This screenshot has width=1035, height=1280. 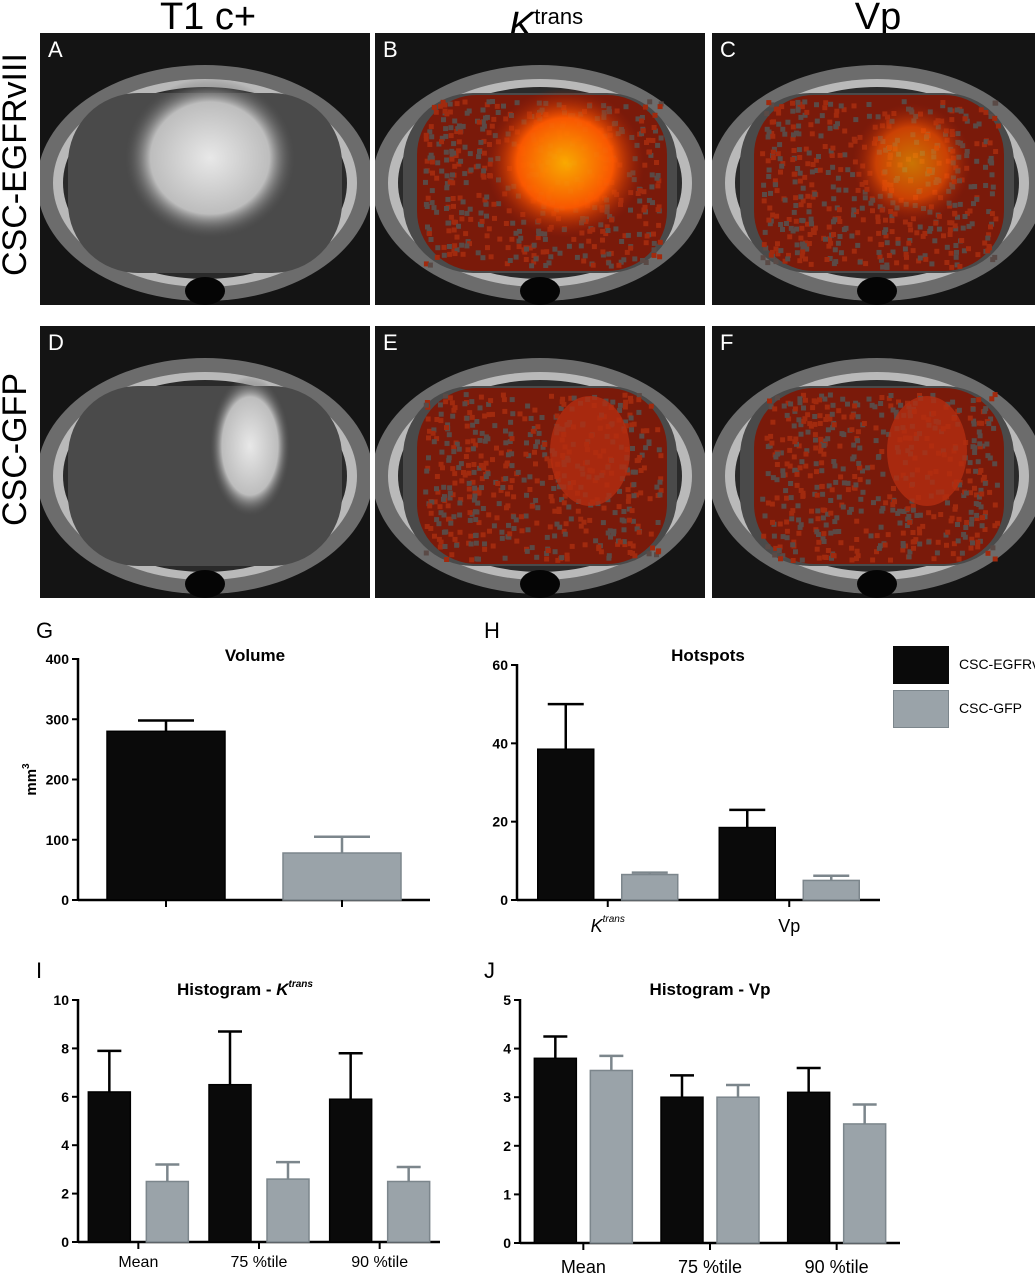 What do you see at coordinates (45, 630) in the screenshot?
I see `panel-letter-g: G` at bounding box center [45, 630].